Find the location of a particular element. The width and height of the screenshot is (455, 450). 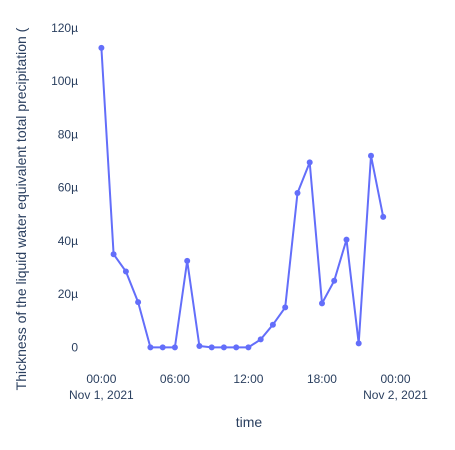

y-tick-label: 40µ is located at coordinates (68, 241).